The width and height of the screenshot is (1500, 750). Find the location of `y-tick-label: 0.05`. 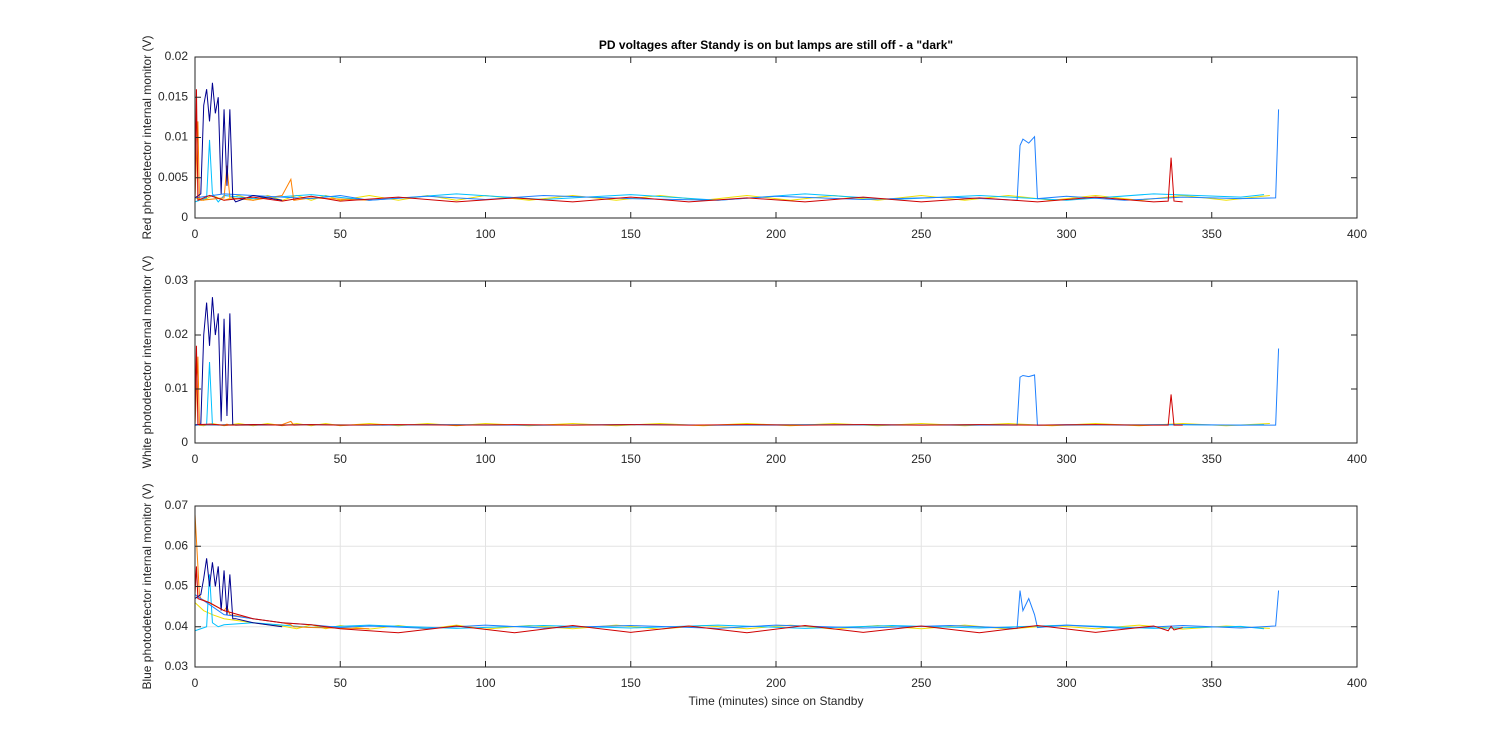

y-tick-label: 0.05 is located at coordinates (177, 586).